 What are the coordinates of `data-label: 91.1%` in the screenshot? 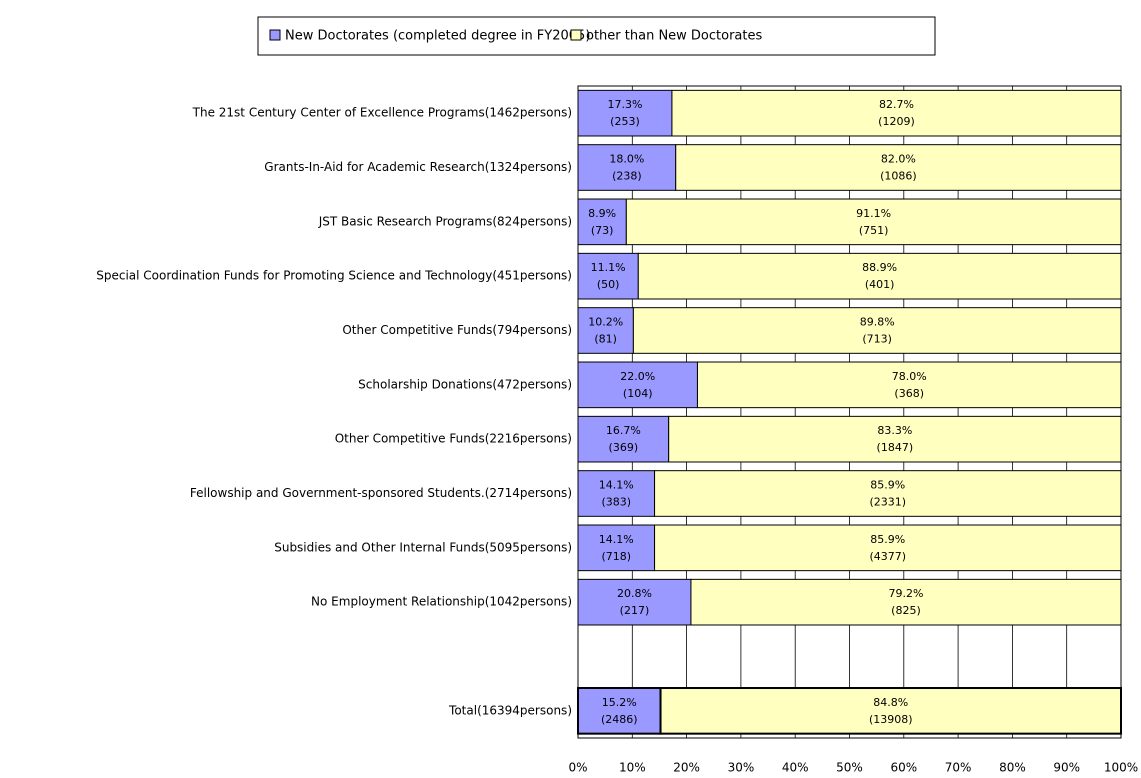 It's located at (873, 213).